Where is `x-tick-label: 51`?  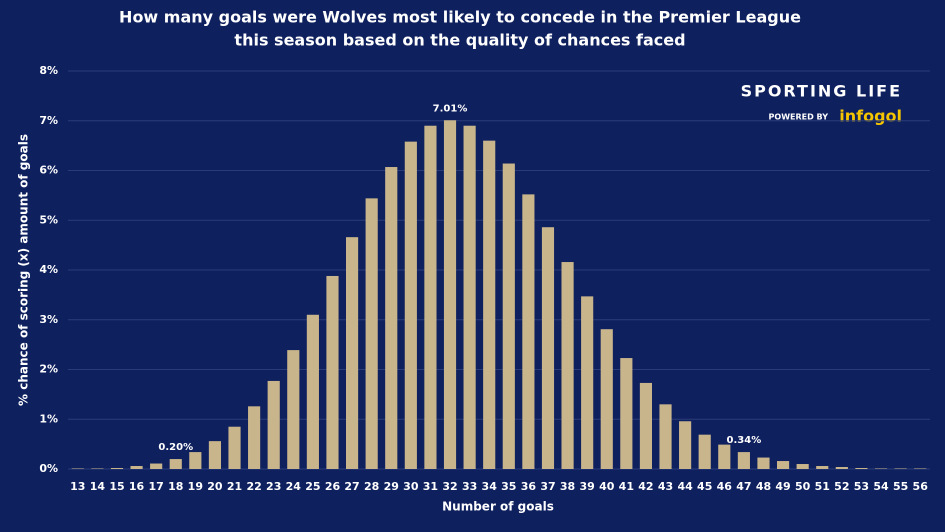 x-tick-label: 51 is located at coordinates (822, 486).